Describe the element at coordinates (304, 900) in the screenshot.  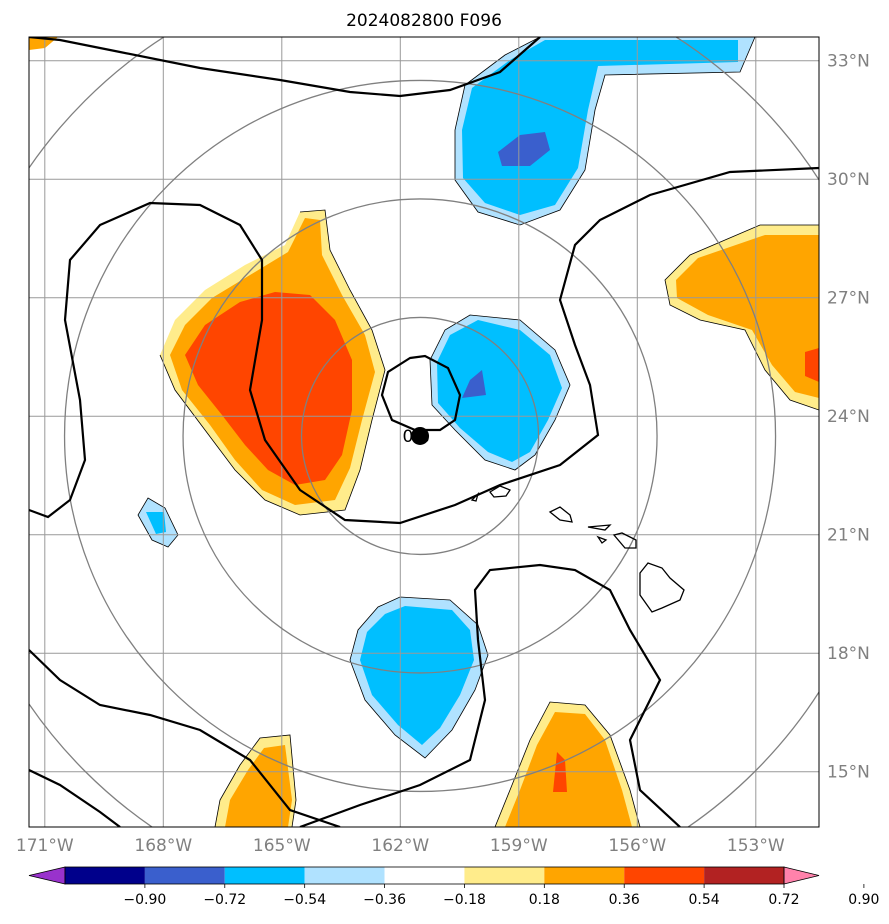
I see `colorbar-tick-label: −0.54` at that location.